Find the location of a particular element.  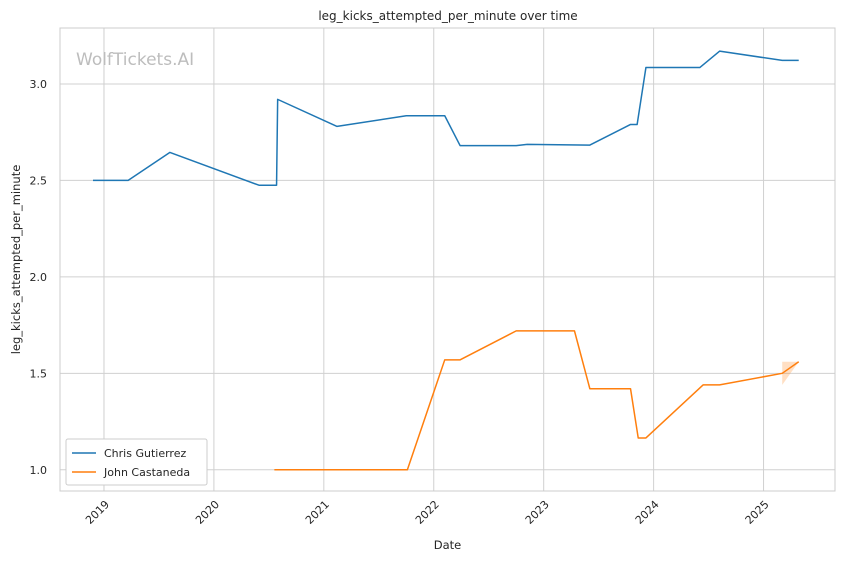

legend-box is located at coordinates (136, 462).